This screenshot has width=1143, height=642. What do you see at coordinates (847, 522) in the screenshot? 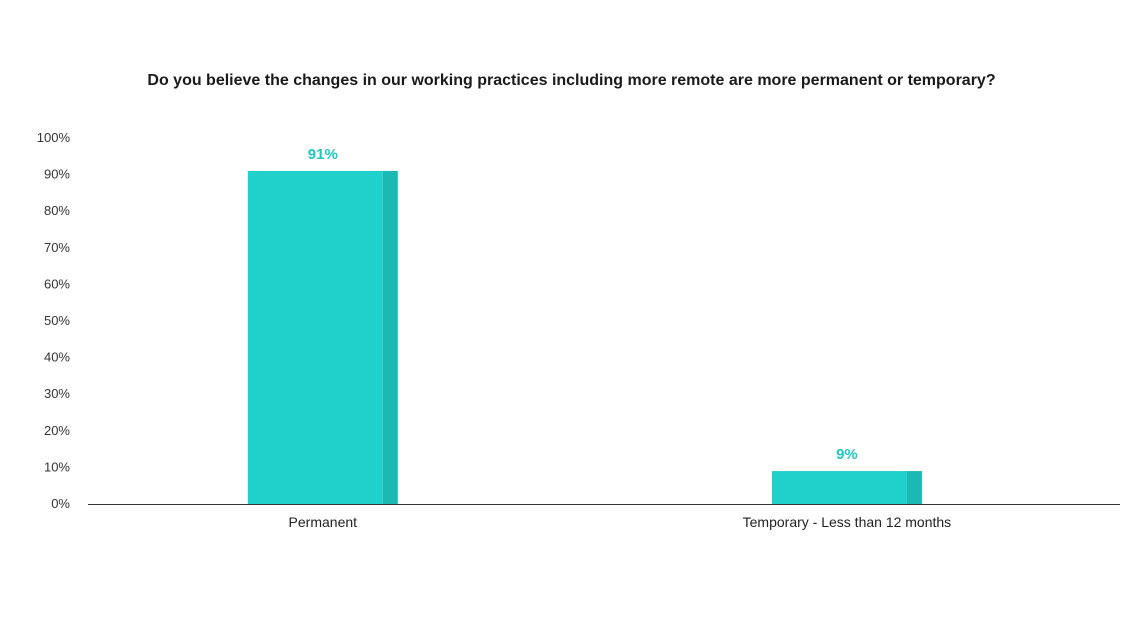
I see `x-category-label: Temporary - Less than 12 months` at bounding box center [847, 522].